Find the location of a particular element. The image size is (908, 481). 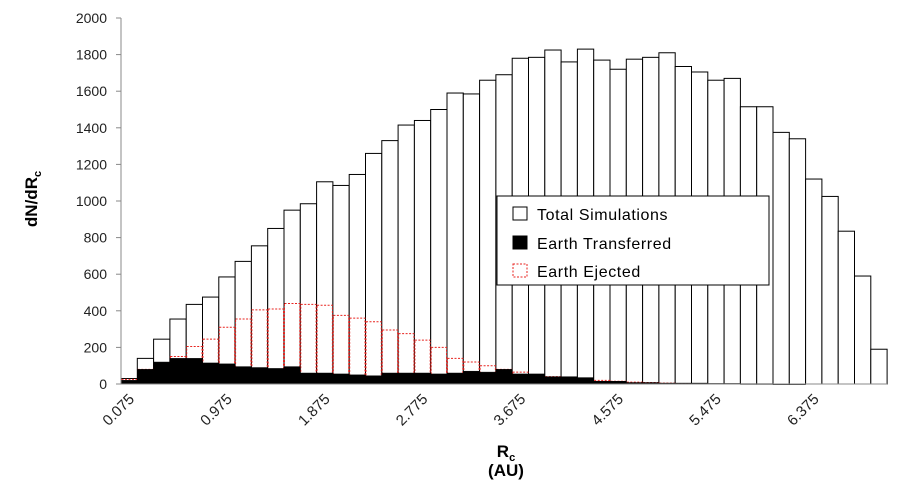

y-tick-label: 1400 is located at coordinates (91, 128).